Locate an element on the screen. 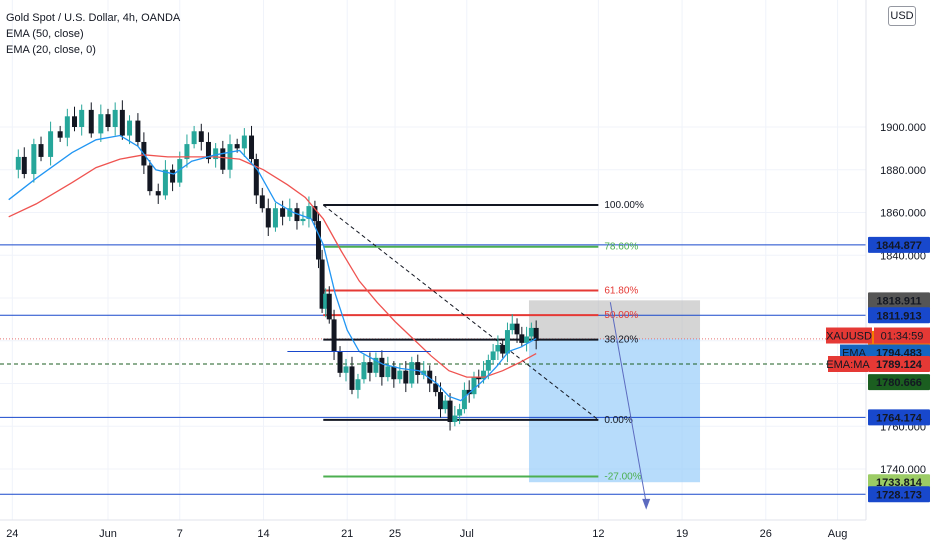 The height and width of the screenshot is (550, 932). price-tick-label: 1740.000 is located at coordinates (903, 470).